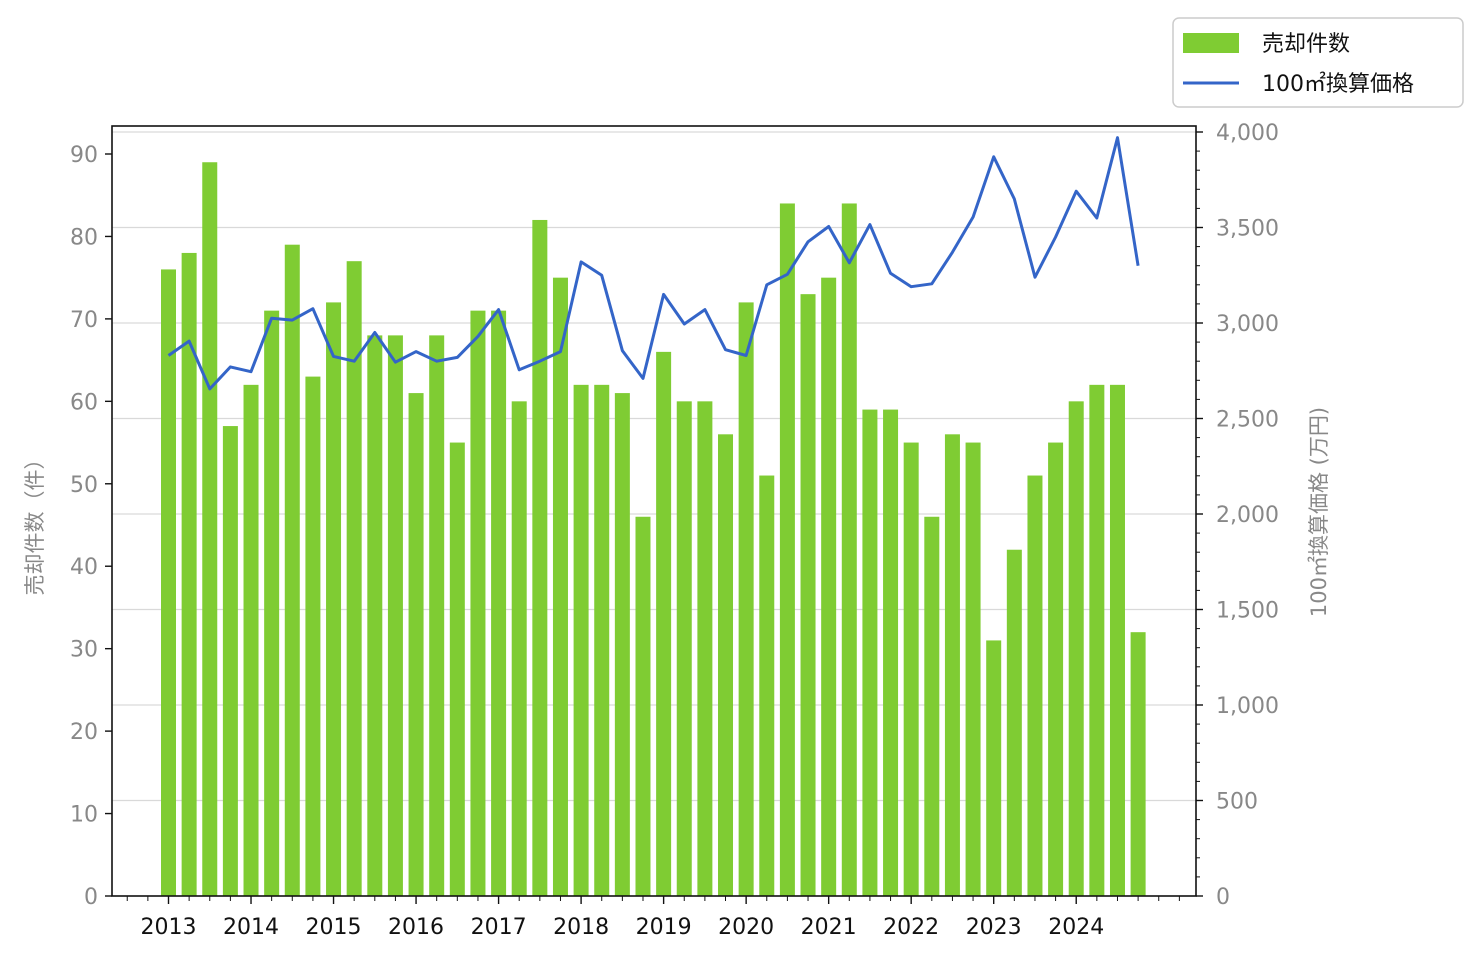 The height and width of the screenshot is (961, 1483). Describe the element at coordinates (911, 927) in the screenshot. I see `x-tick-label: 2022` at that location.